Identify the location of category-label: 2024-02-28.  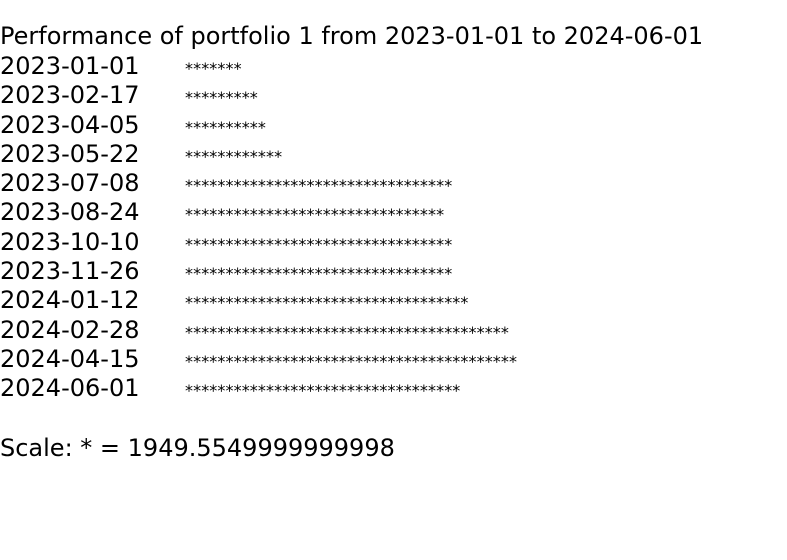
(70, 329).